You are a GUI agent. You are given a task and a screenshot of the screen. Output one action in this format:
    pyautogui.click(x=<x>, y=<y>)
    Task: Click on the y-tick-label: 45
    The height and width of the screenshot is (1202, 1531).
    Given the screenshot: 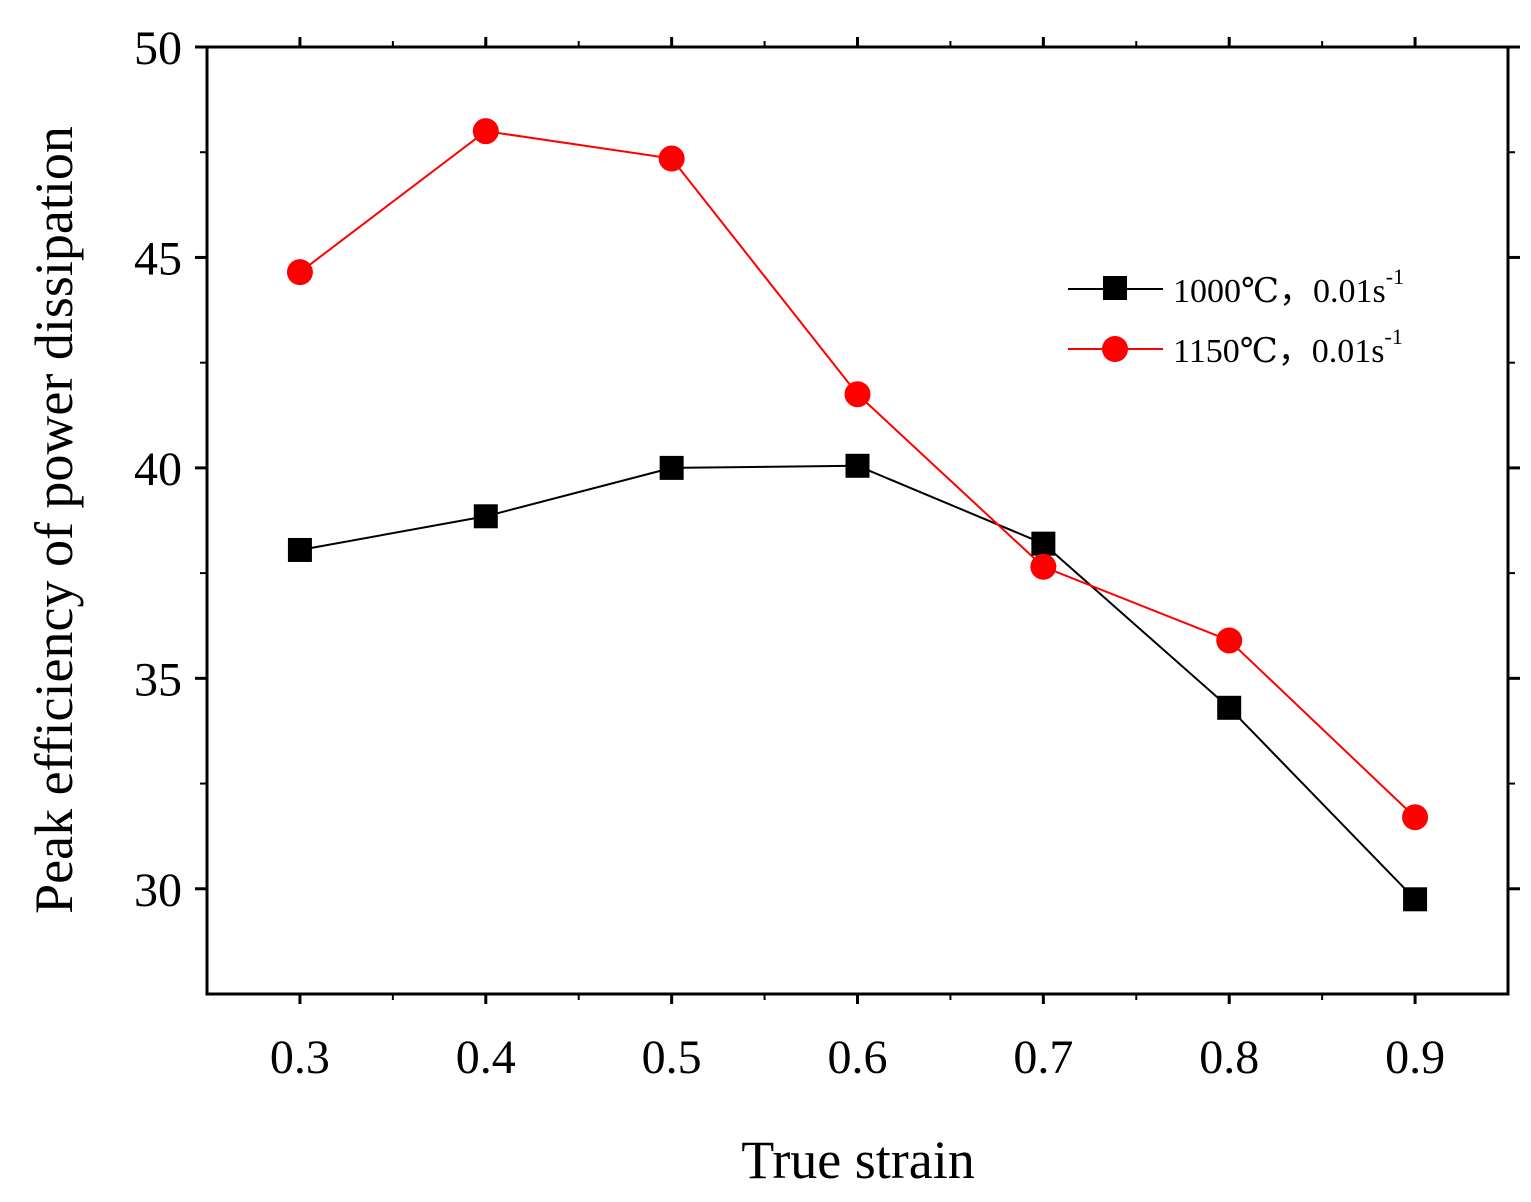 What is the action you would take?
    pyautogui.click(x=158, y=258)
    